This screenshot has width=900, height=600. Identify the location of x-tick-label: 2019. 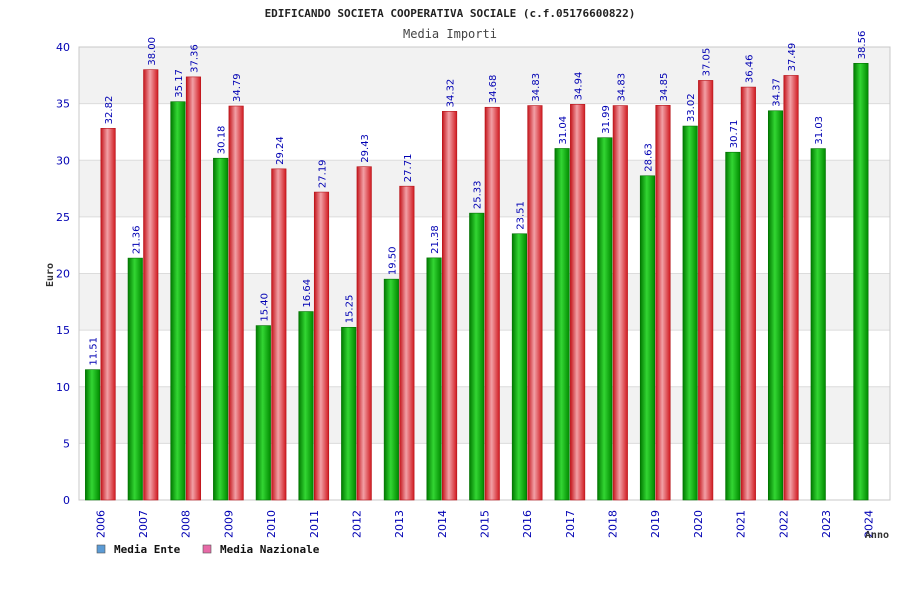
(655, 524).